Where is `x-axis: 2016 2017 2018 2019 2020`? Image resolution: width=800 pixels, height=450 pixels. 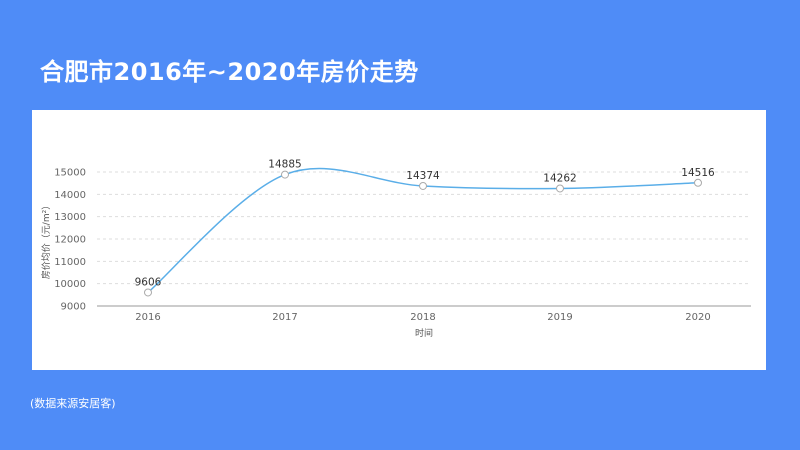 x-axis: 2016 2017 2018 2019 2020 is located at coordinates (424, 314).